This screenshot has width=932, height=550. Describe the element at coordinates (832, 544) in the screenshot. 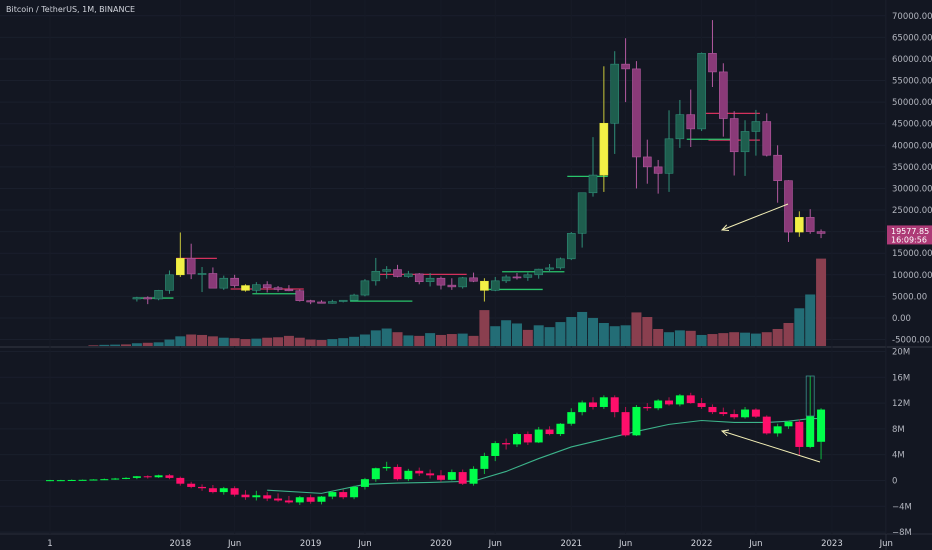

I see `time-tick-label: 2023` at that location.